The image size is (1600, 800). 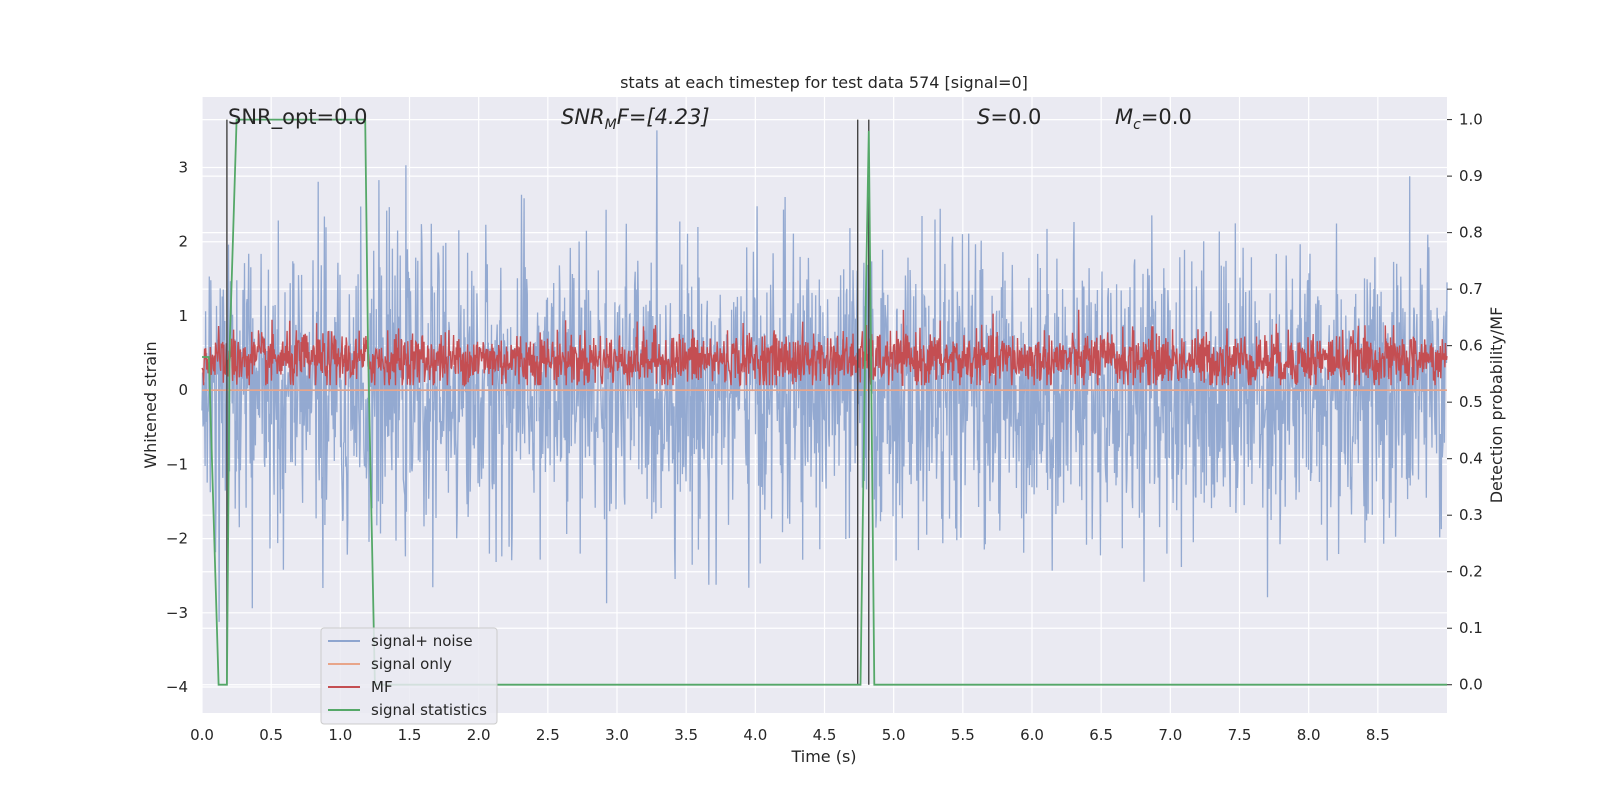 What do you see at coordinates (1471, 685) in the screenshot?
I see `y-right-tick-label: 0.0` at bounding box center [1471, 685].